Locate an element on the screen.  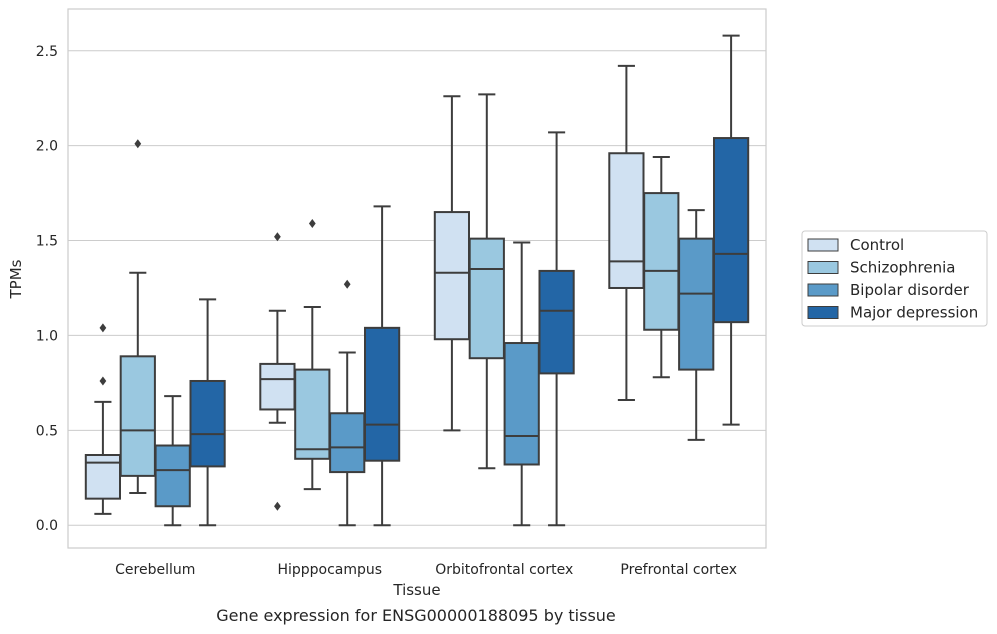
y-tick-label: 2.5 is located at coordinates (47, 52).